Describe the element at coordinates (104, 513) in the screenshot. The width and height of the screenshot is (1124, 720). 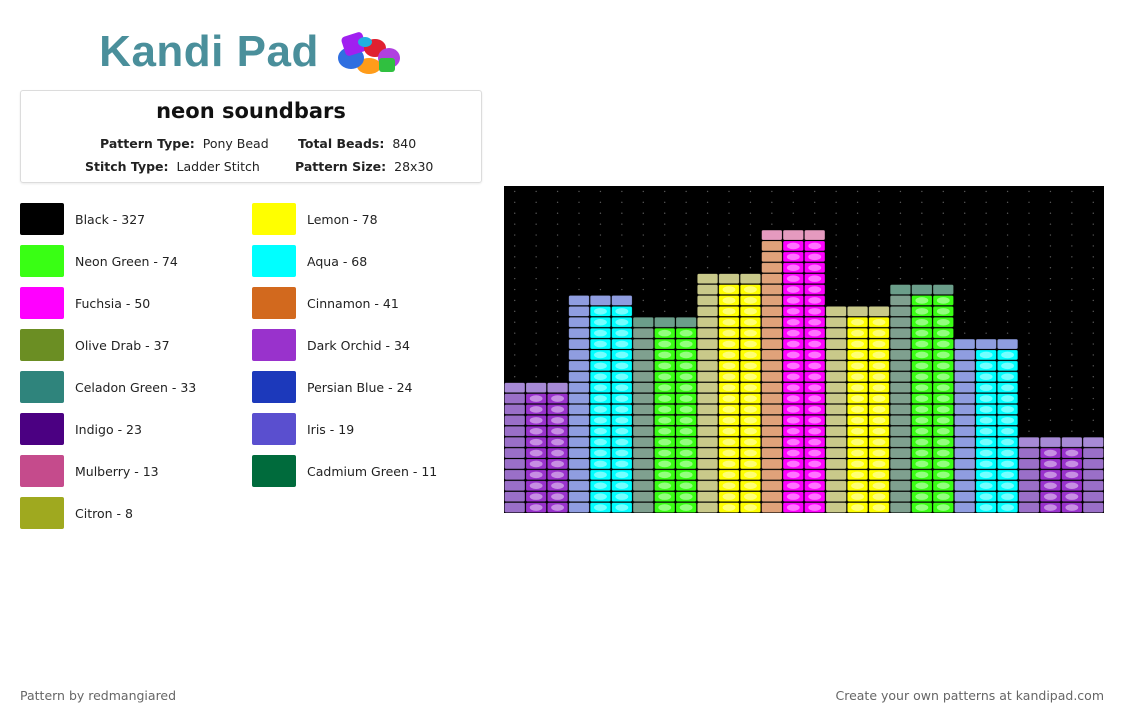
I see `legend-label: Citron - 8` at that location.